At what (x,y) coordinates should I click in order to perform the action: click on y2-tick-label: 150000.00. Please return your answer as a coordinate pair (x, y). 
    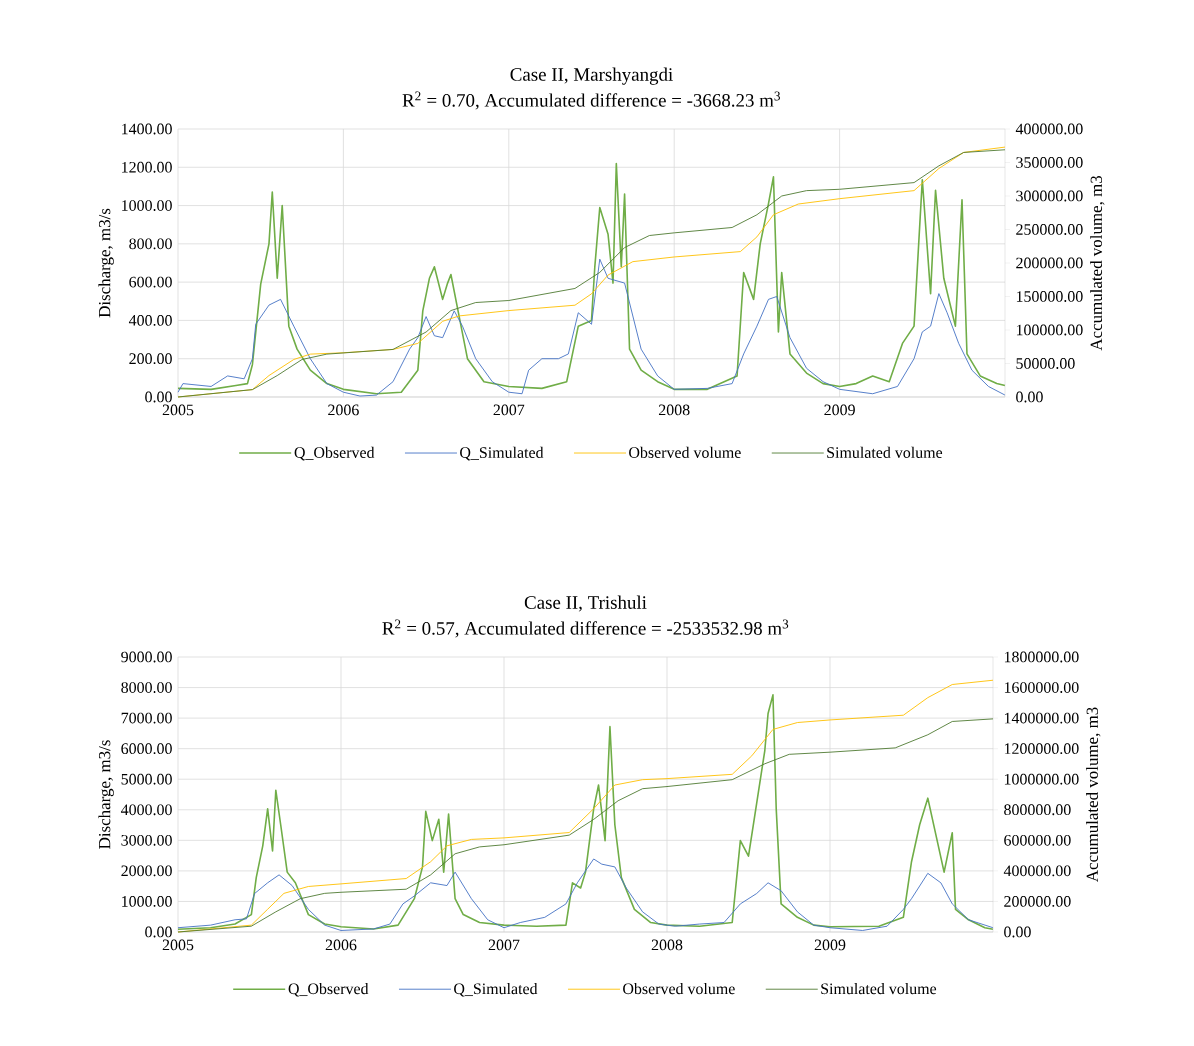
    Looking at the image, I should click on (1049, 296).